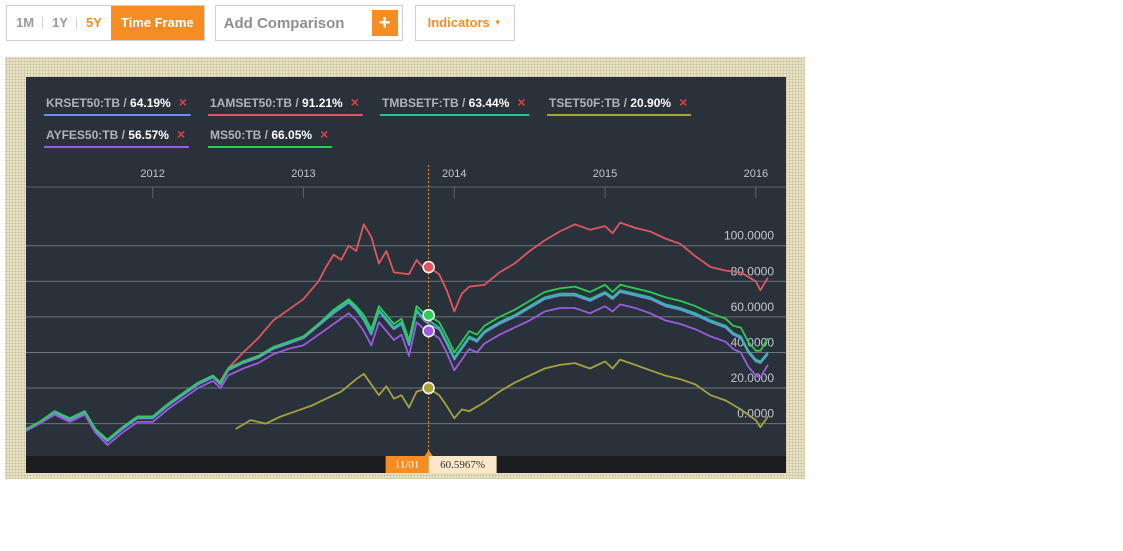  What do you see at coordinates (293, 23) in the screenshot?
I see `add-comparison-input` at bounding box center [293, 23].